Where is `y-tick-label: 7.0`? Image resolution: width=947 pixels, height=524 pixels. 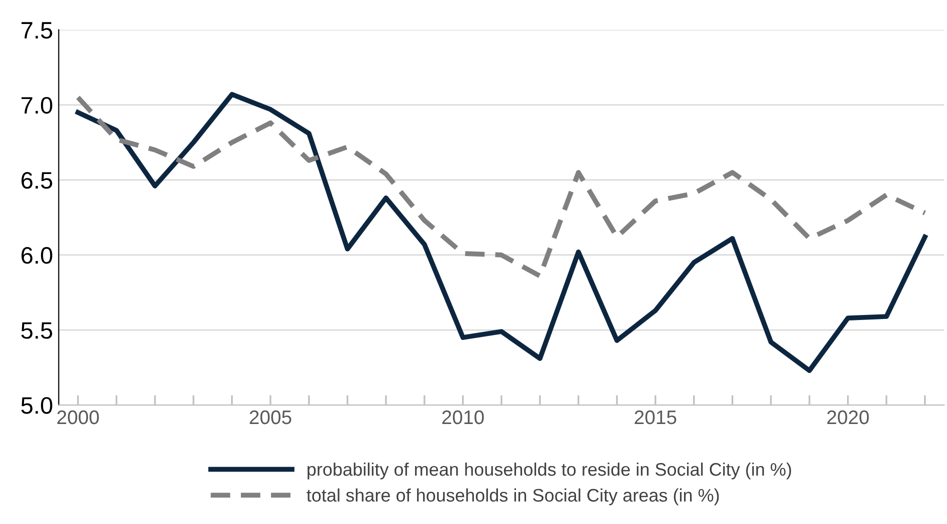 y-tick-label: 7.0 is located at coordinates (37, 105).